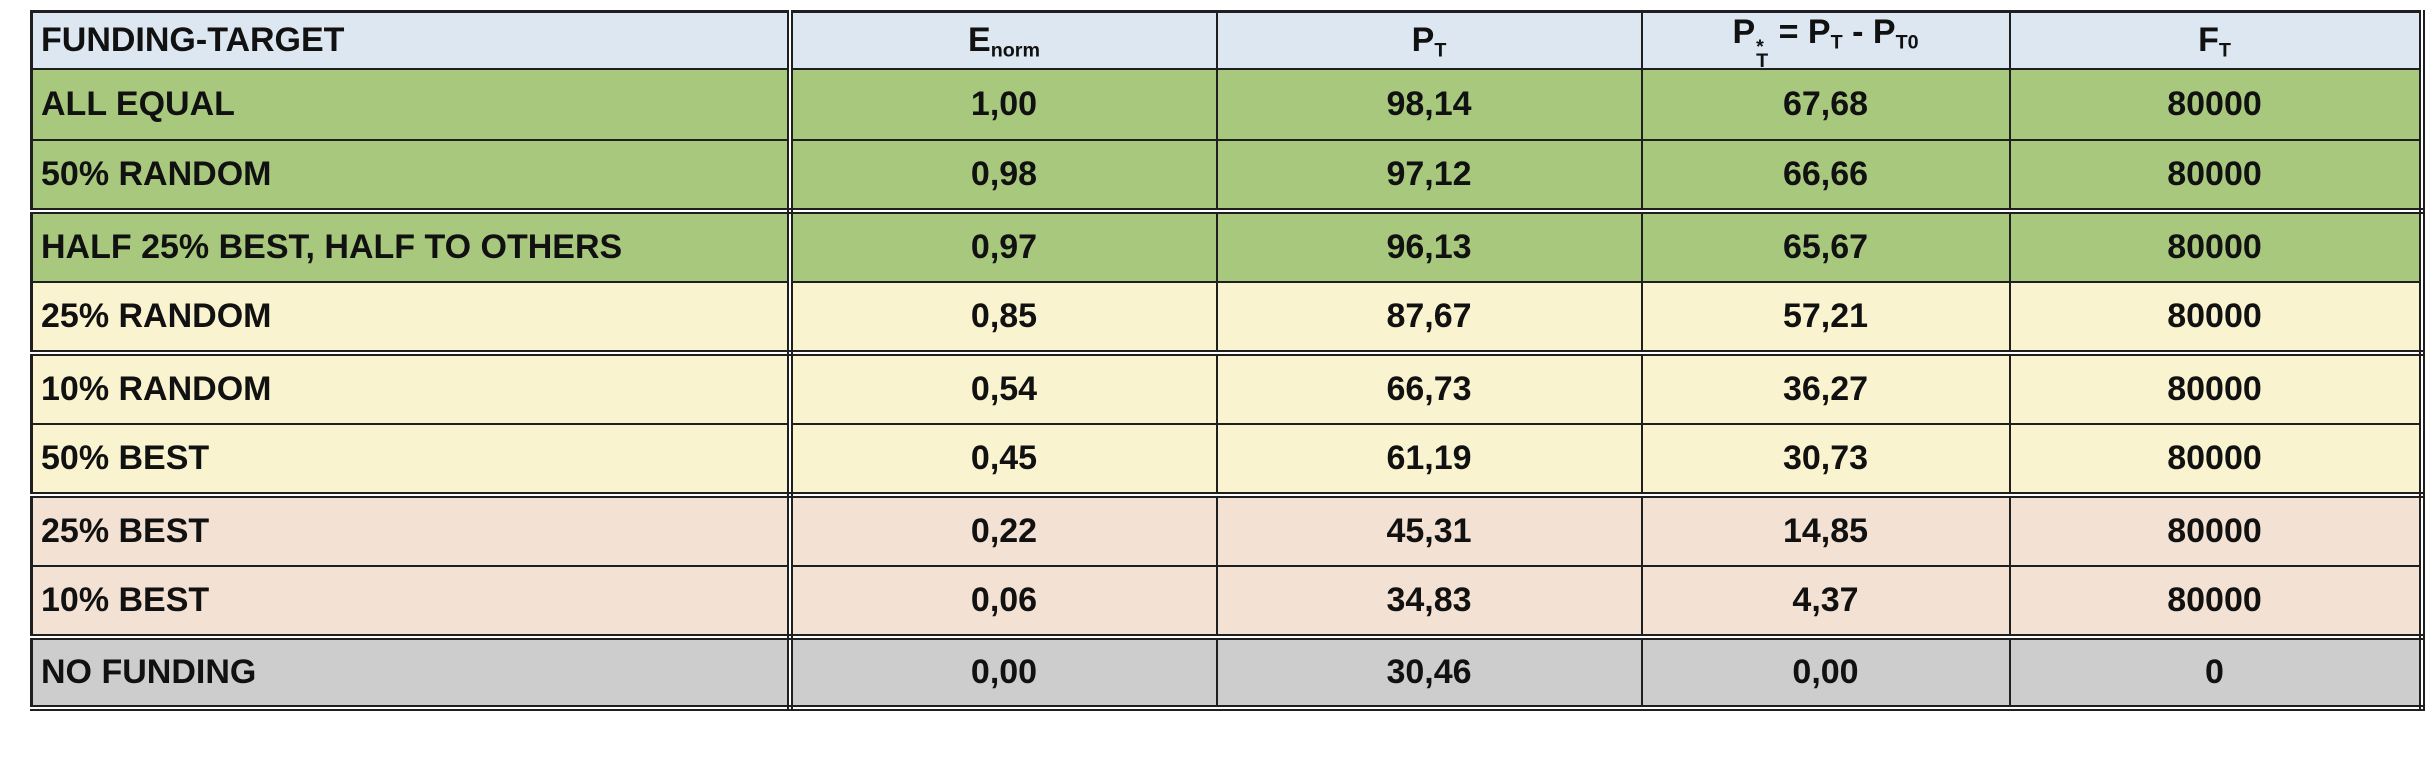  I want to click on table-header: FUNDING-TARGET Enorm PT P * T = PT - PT0 FT, so click(1227, 40).